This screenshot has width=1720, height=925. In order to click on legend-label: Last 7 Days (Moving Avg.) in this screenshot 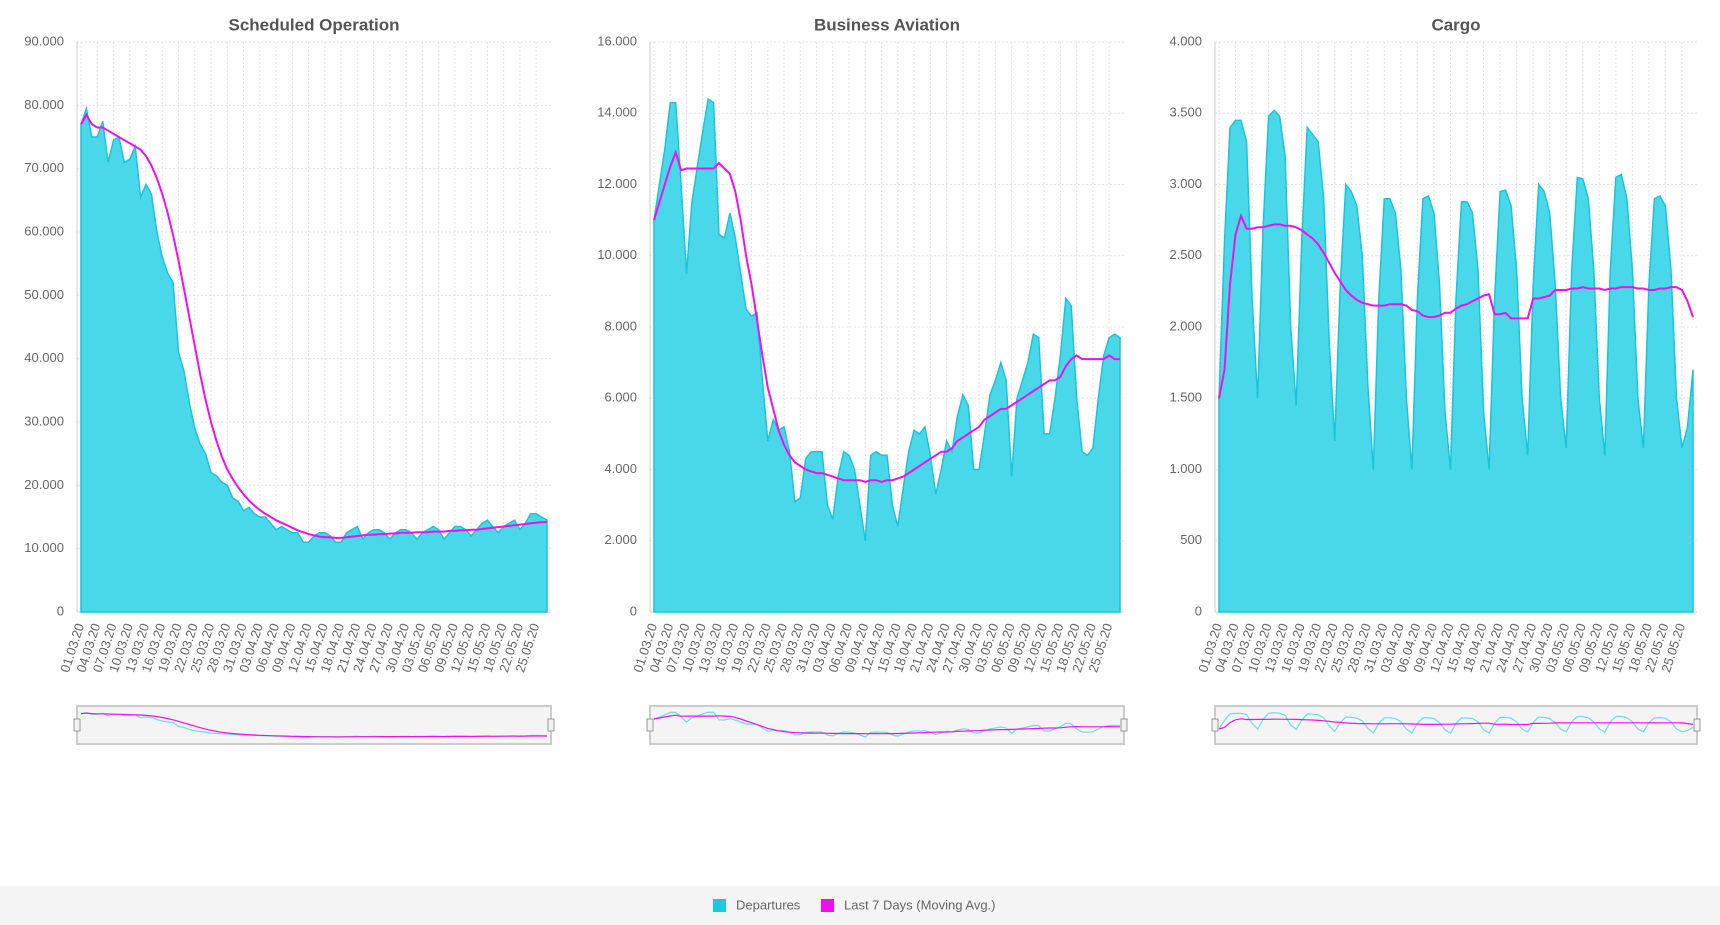, I will do `click(920, 904)`.